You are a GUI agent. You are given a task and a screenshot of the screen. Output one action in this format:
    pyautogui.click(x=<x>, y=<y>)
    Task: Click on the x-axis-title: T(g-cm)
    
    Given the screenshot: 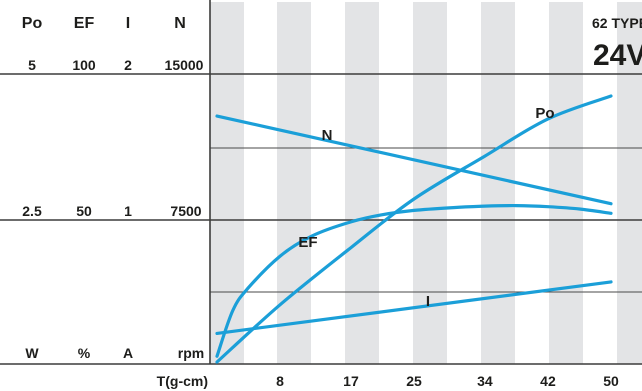 What is the action you would take?
    pyautogui.click(x=182, y=381)
    